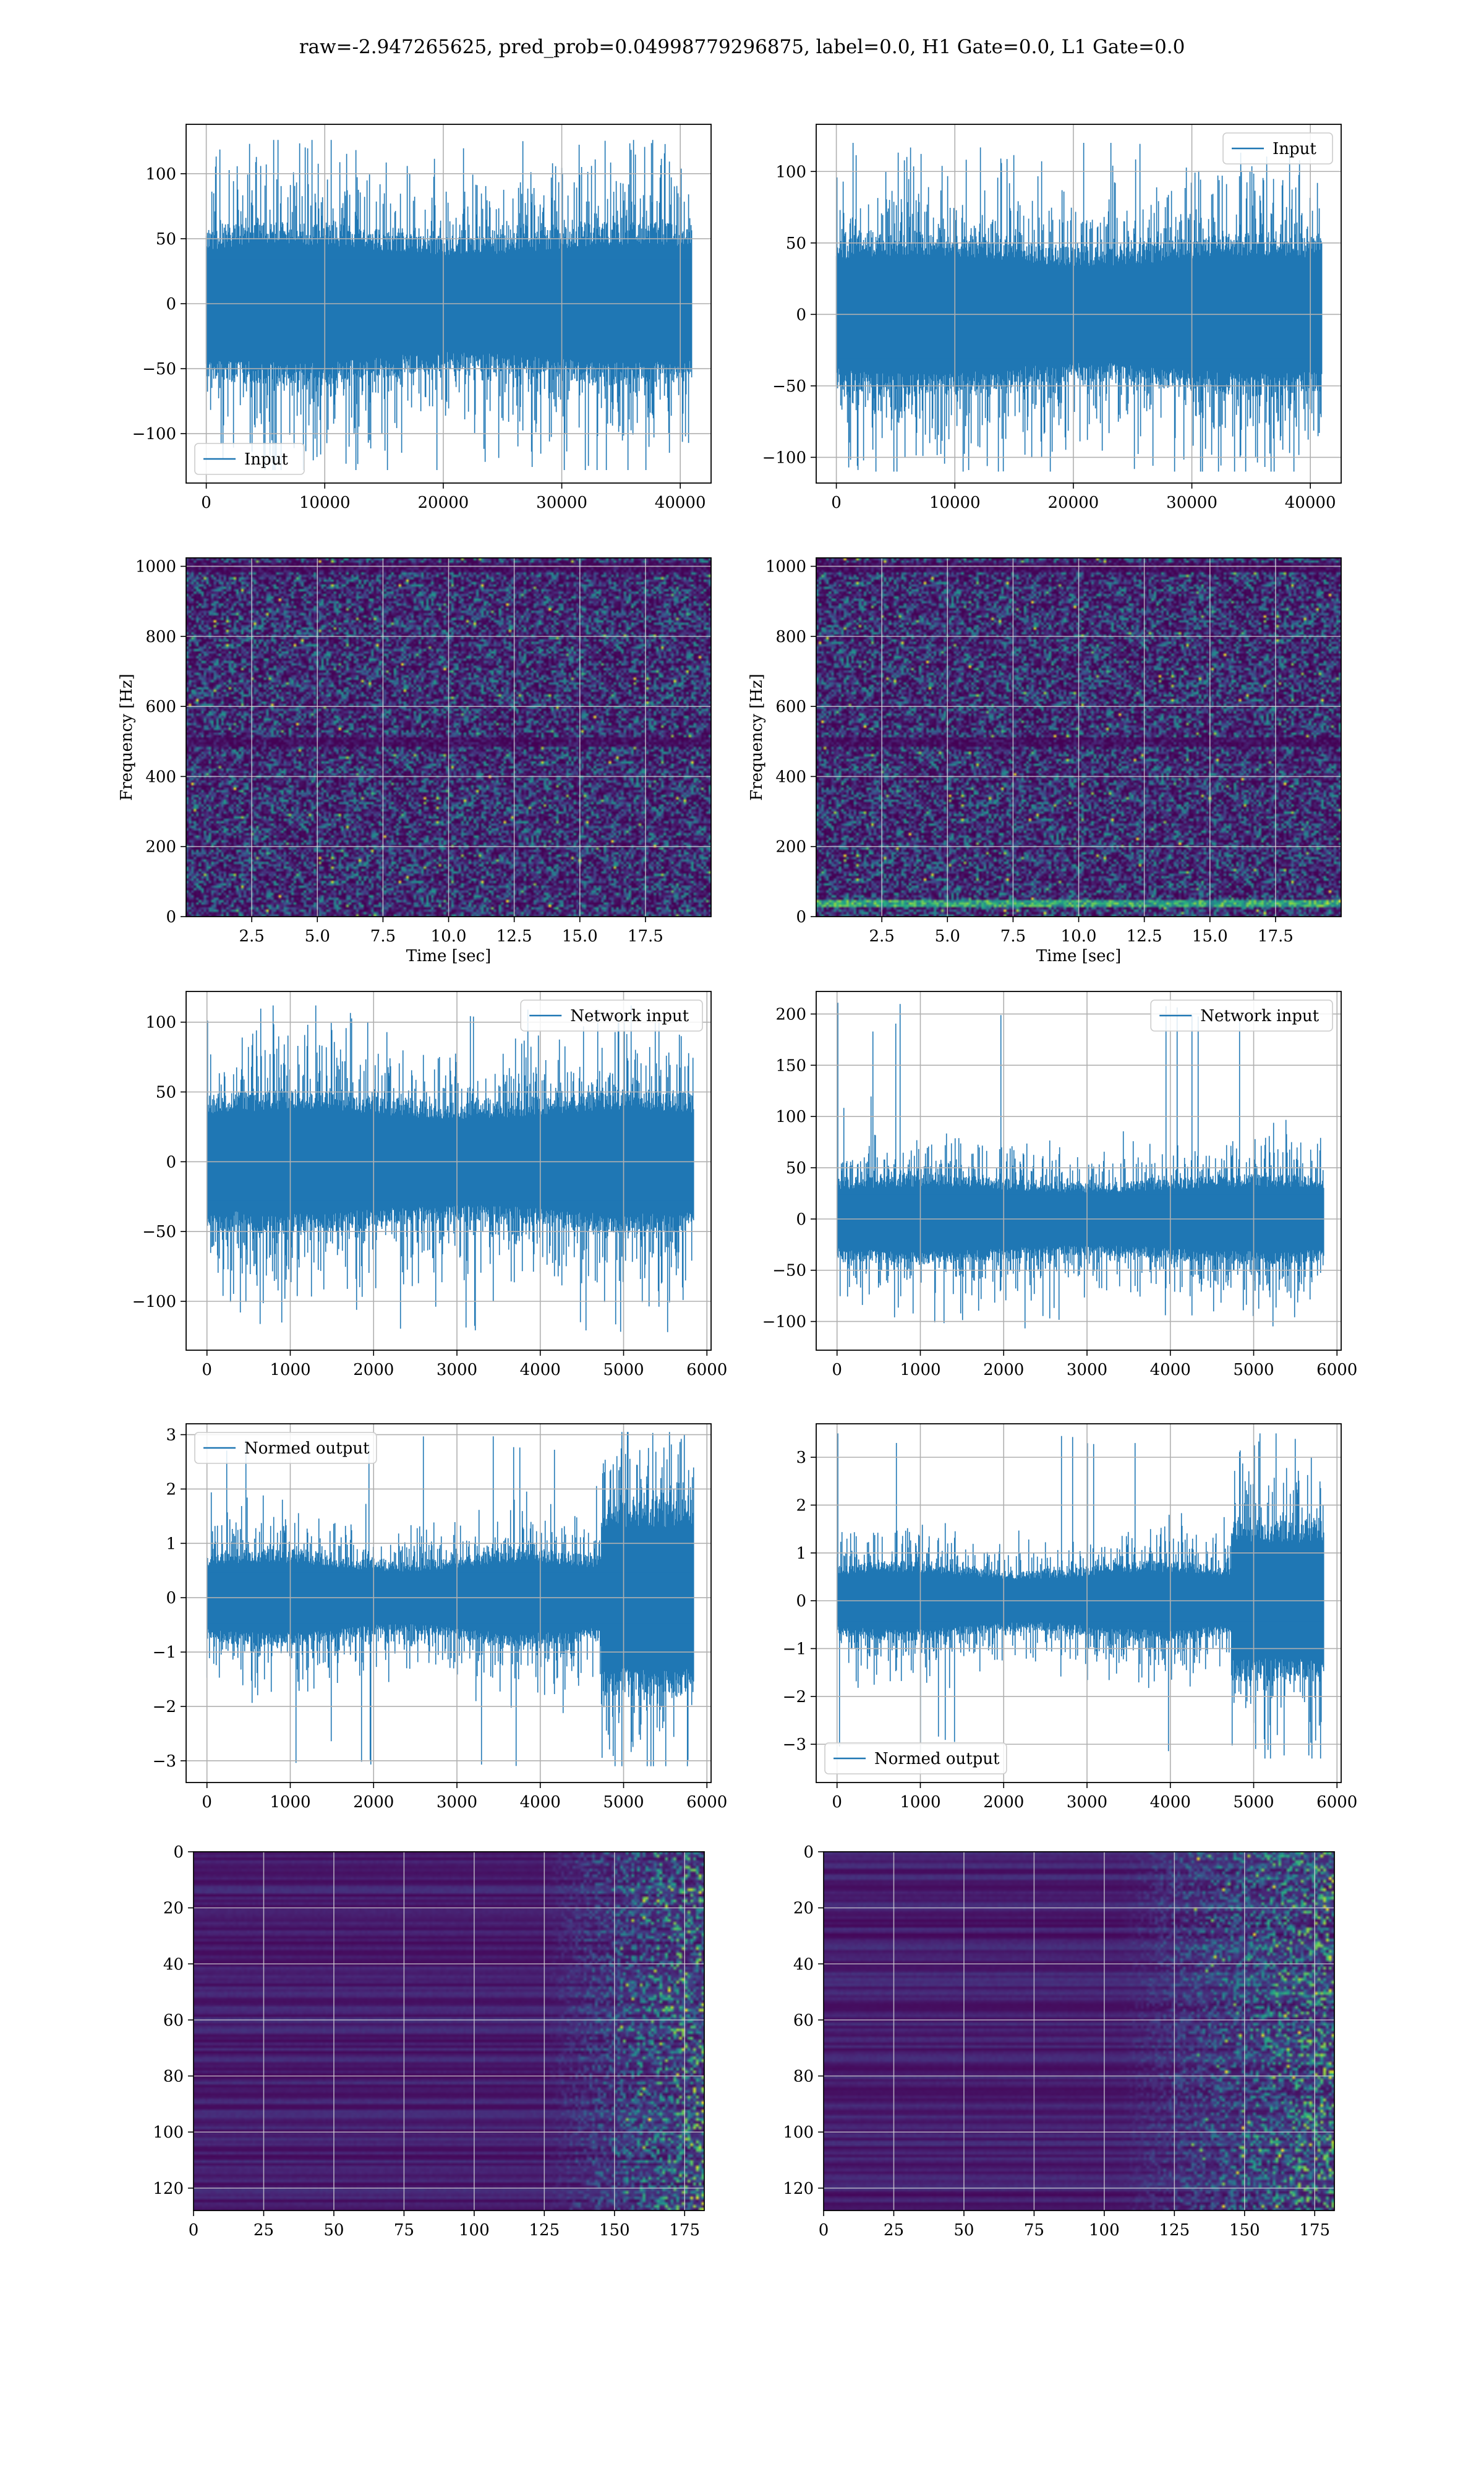 Image resolution: width=1484 pixels, height=2474 pixels. Describe the element at coordinates (801, 1553) in the screenshot. I see `y-tick-label: 1` at that location.